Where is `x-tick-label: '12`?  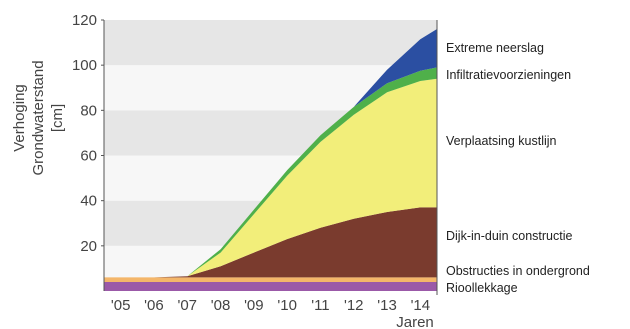
x-tick-label: '12 is located at coordinates (354, 305).